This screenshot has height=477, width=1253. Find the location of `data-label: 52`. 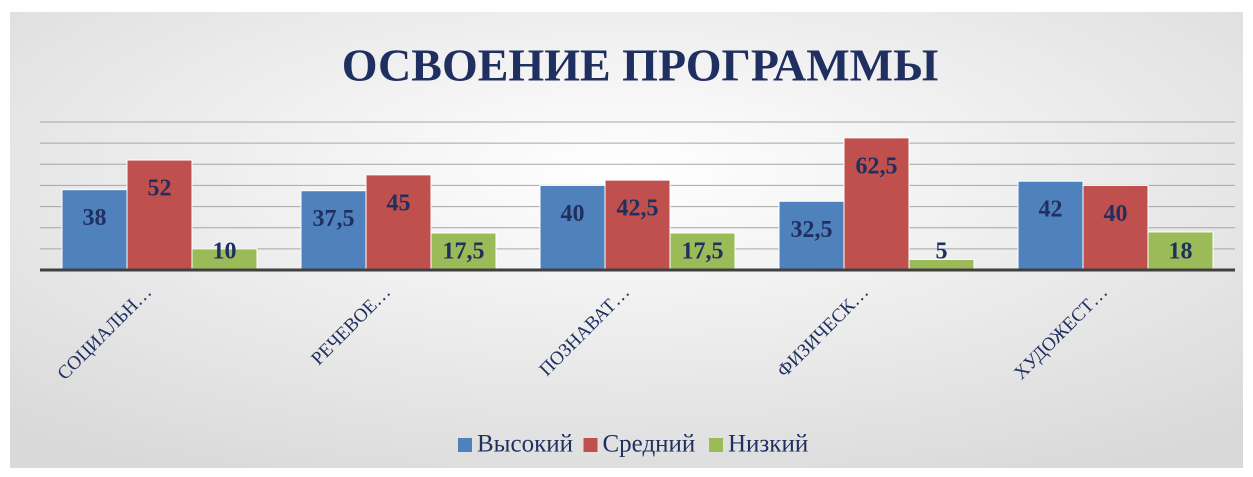

data-label: 52 is located at coordinates (160, 189).